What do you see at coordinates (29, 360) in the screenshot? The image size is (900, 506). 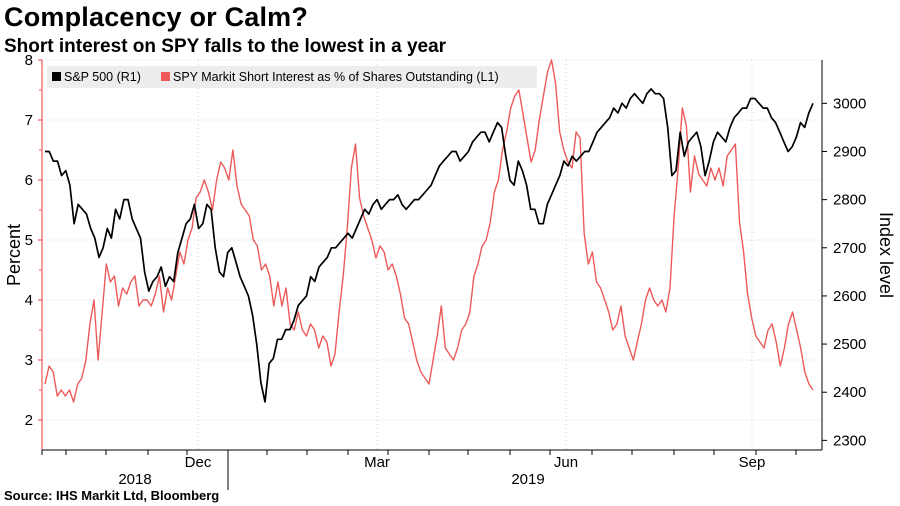 I see `left-tick-label: 3` at bounding box center [29, 360].